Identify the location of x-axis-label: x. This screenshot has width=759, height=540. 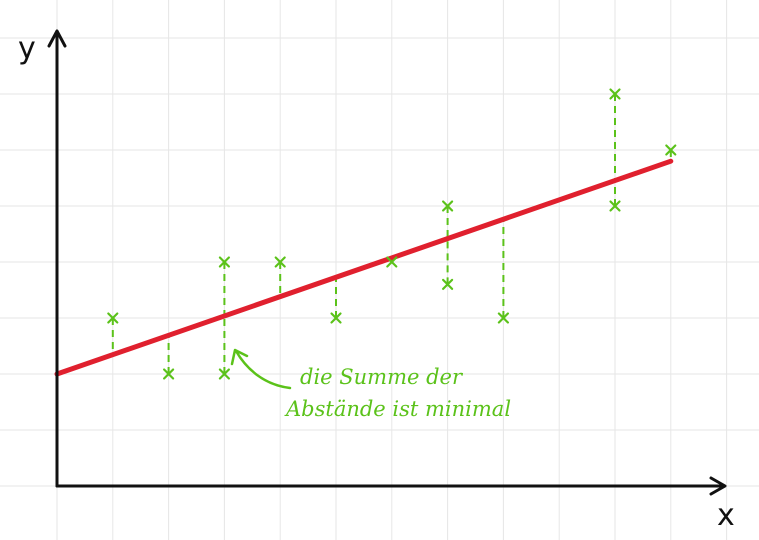
(726, 515).